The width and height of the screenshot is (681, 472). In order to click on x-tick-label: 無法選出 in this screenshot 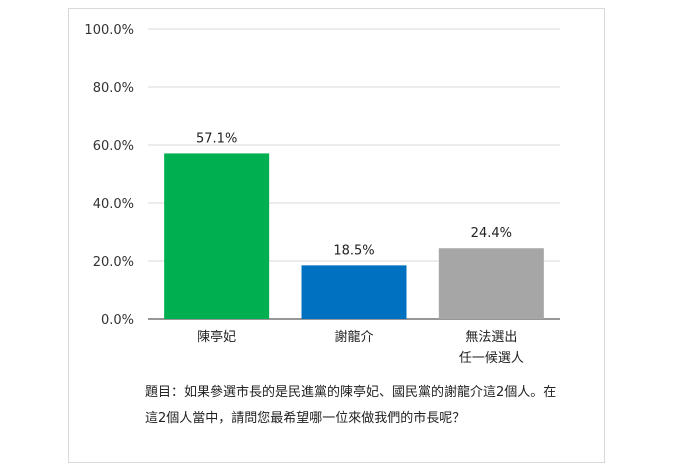, I will do `click(491, 337)`.